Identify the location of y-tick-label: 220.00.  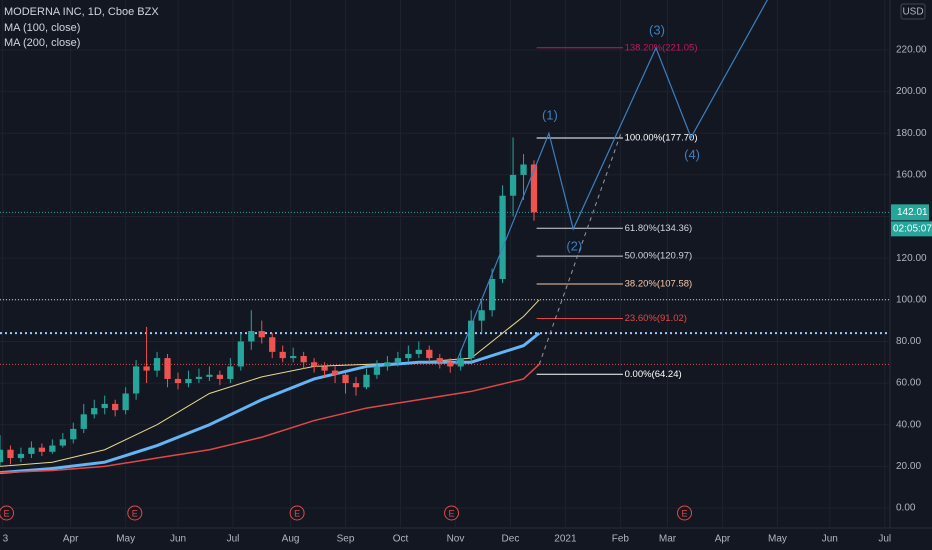
(911, 50).